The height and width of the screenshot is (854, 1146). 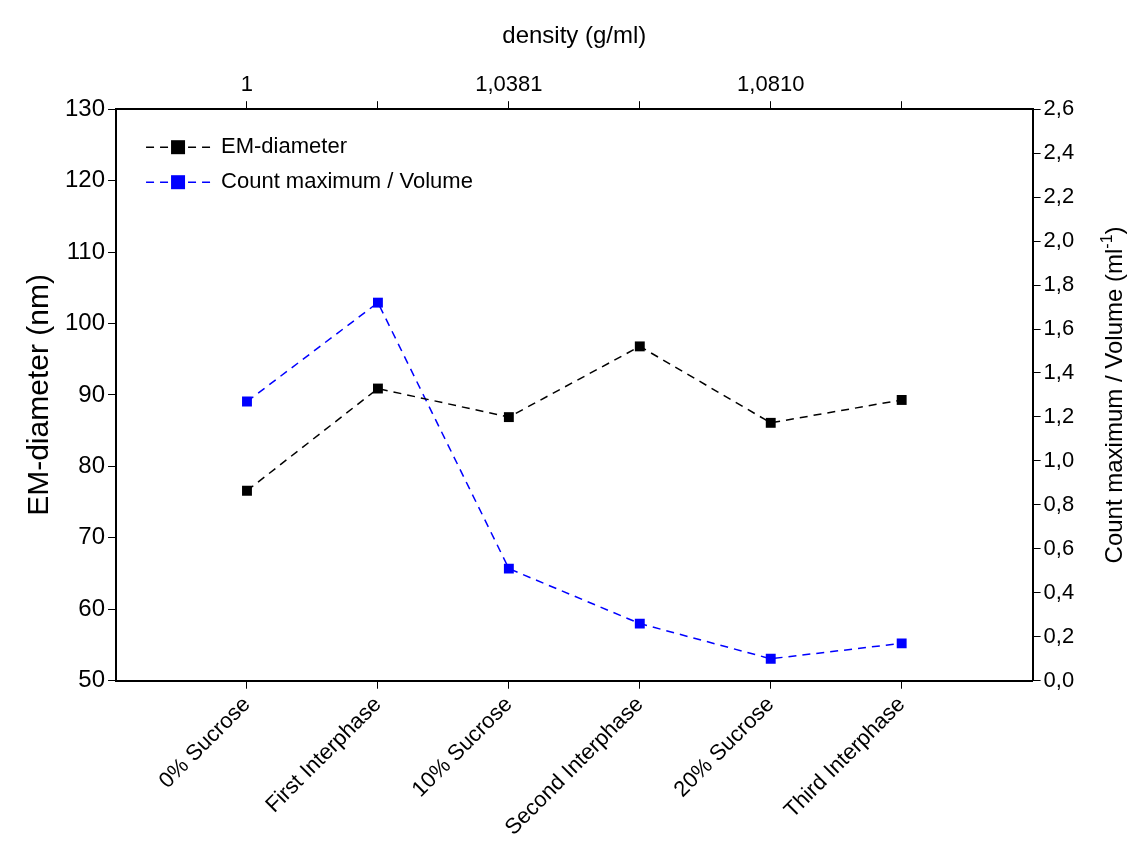 I want to click on annotation: 1,0810, so click(x=771, y=84).